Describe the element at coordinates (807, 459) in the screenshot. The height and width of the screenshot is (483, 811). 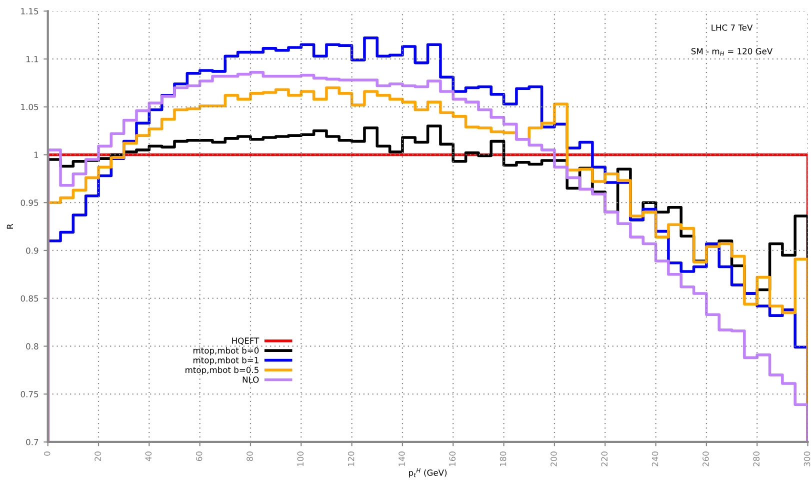
I see `x-tick-label: 300` at that location.